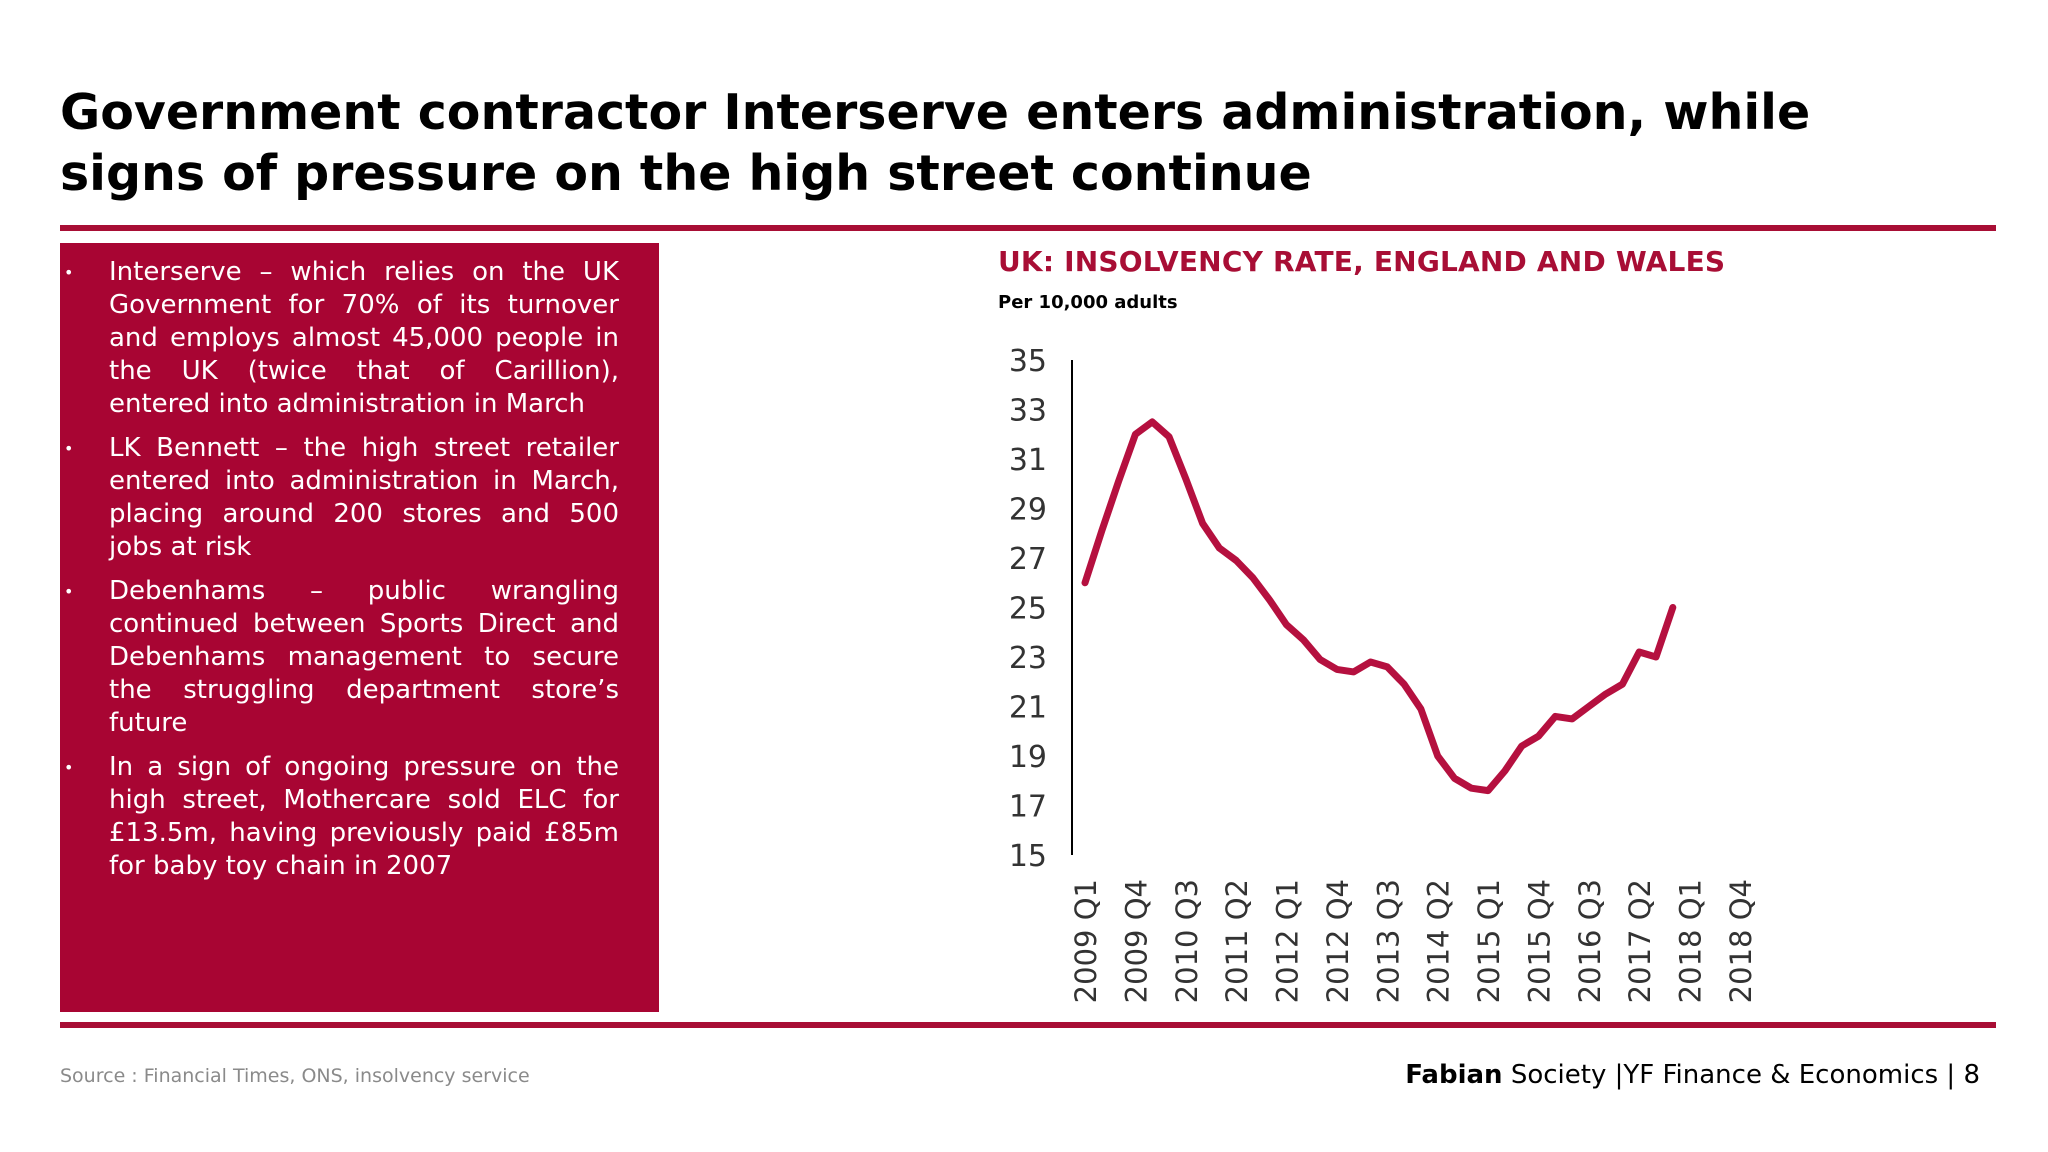 The height and width of the screenshot is (1152, 2048). Describe the element at coordinates (1028, 1025) in the screenshot. I see `bottom-divider` at that location.